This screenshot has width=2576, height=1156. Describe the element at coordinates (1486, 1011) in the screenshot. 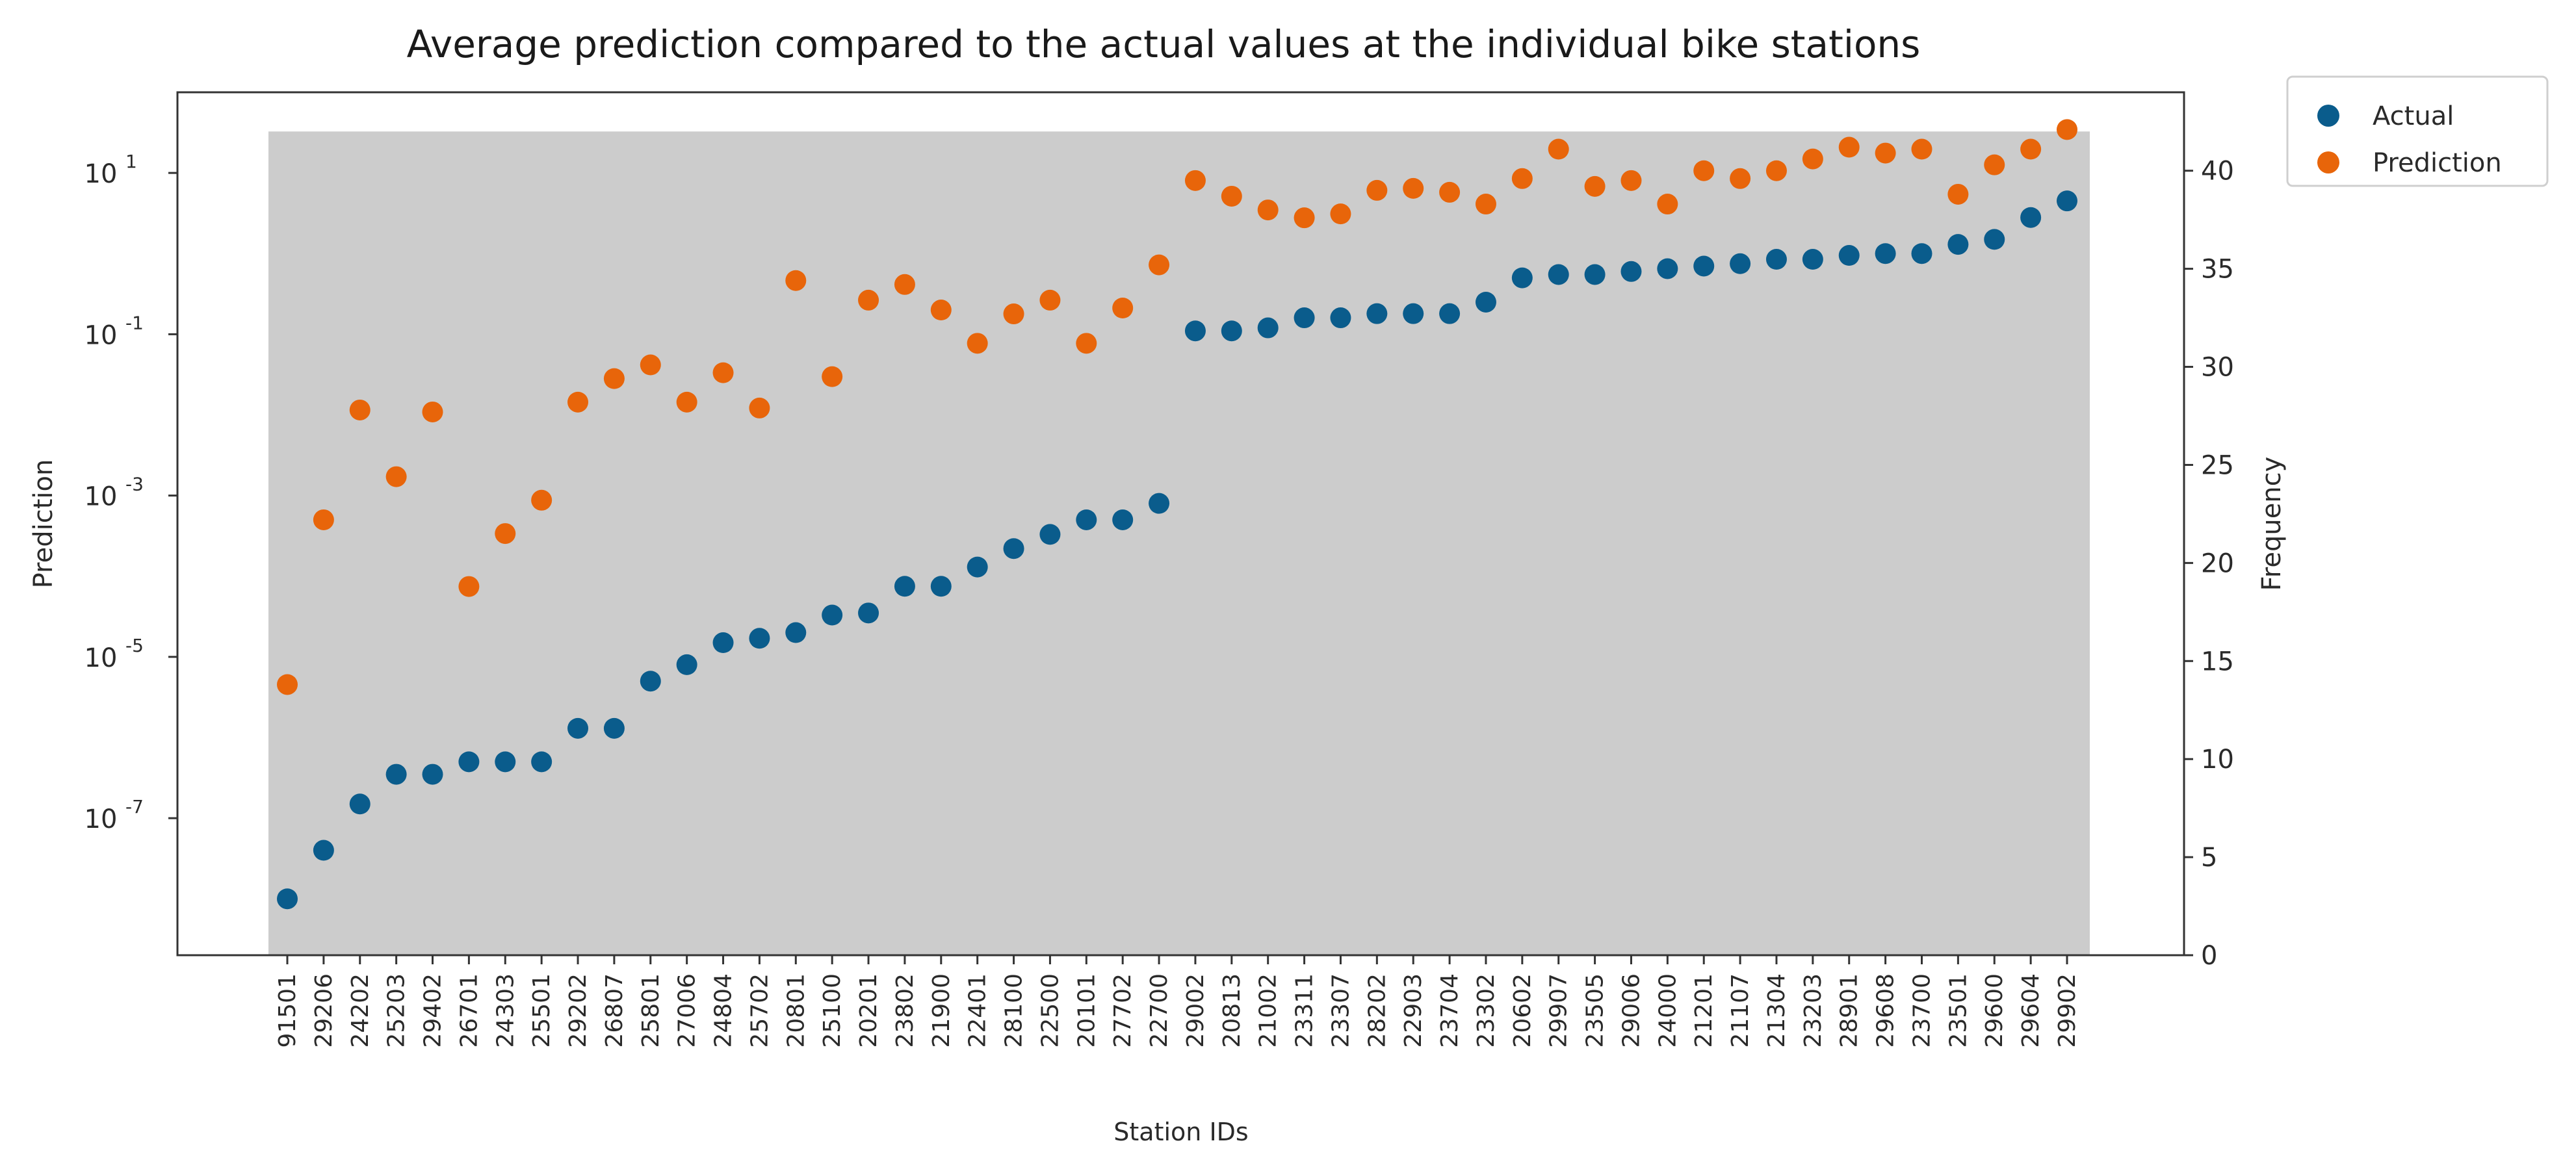

I see `x-tick-label: 23302` at that location.